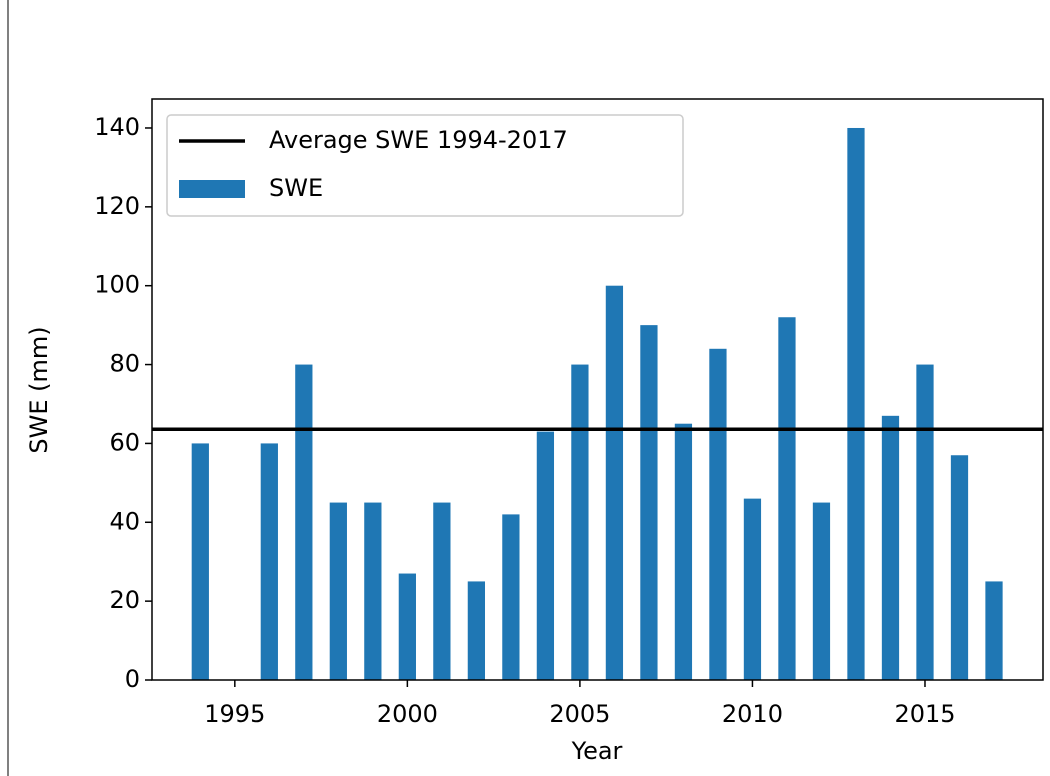  I want to click on legend-label: SWE, so click(296, 188).